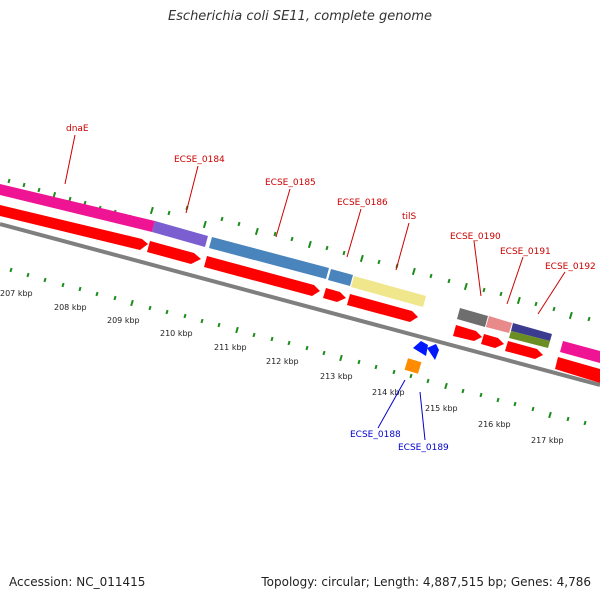 Image resolution: width=600 pixels, height=600 pixels. What do you see at coordinates (409, 217) in the screenshot?
I see `label-tilS: tilS` at bounding box center [409, 217].